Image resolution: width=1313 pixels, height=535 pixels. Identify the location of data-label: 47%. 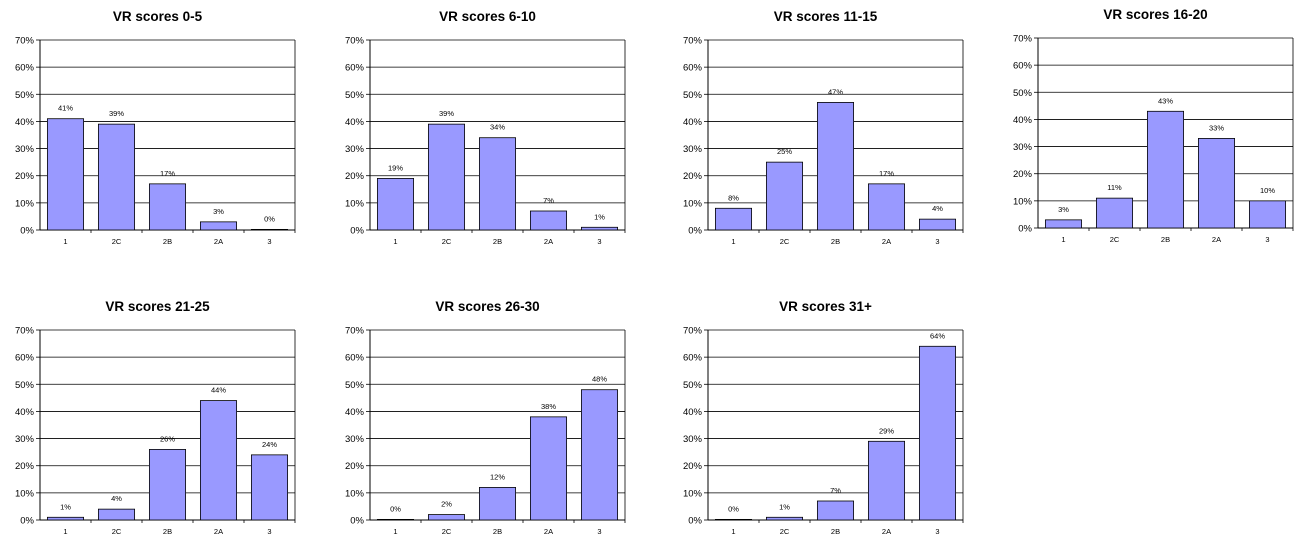
(835, 91).